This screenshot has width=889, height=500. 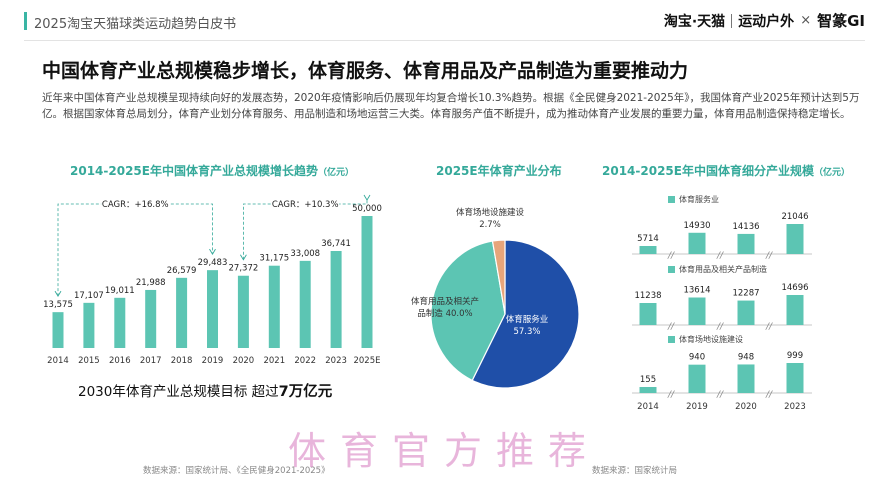 What do you see at coordinates (305, 392) in the screenshot?
I see `target-value: 7万亿元` at bounding box center [305, 392].